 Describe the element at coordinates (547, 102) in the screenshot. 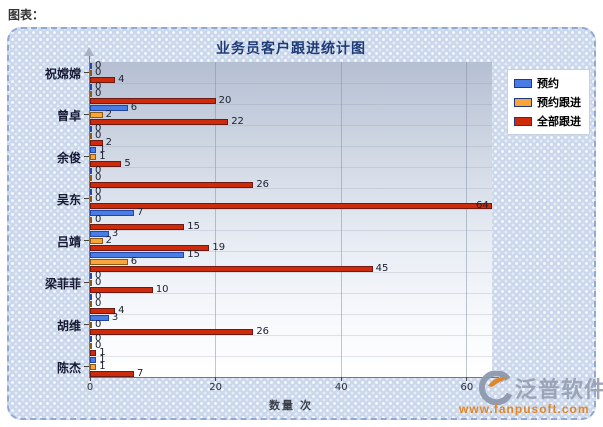

I see `legend-item: 预约跟进` at that location.